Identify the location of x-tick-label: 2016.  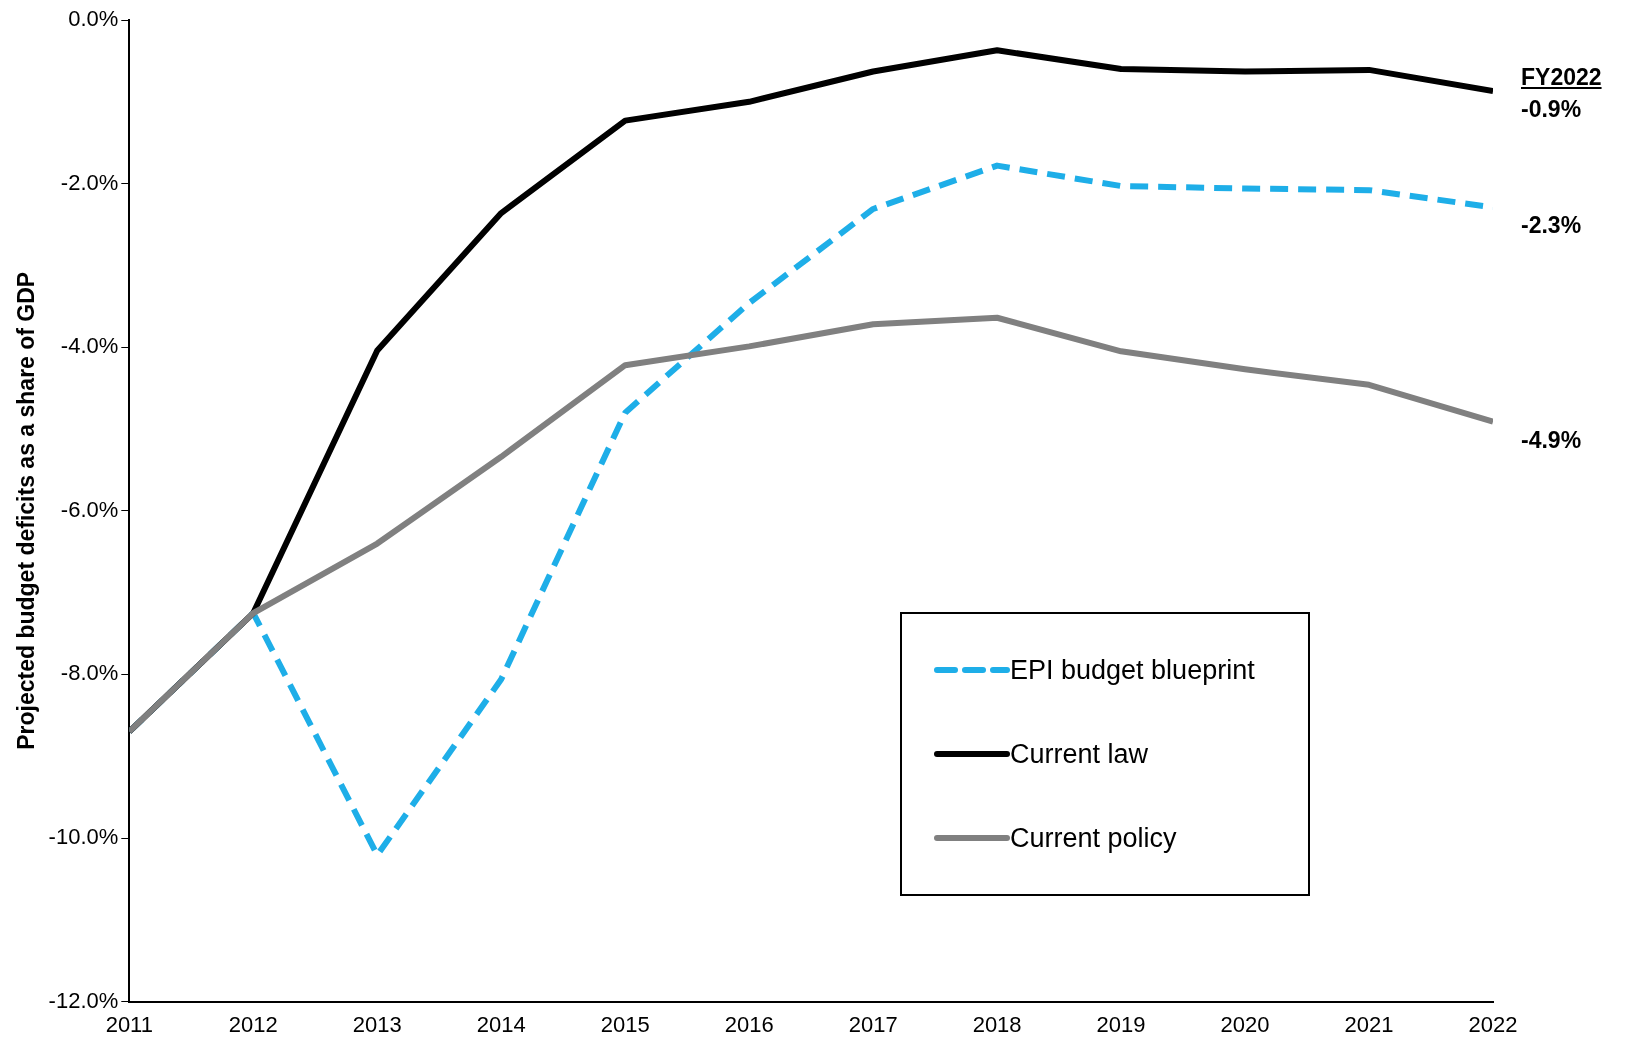
(749, 1024).